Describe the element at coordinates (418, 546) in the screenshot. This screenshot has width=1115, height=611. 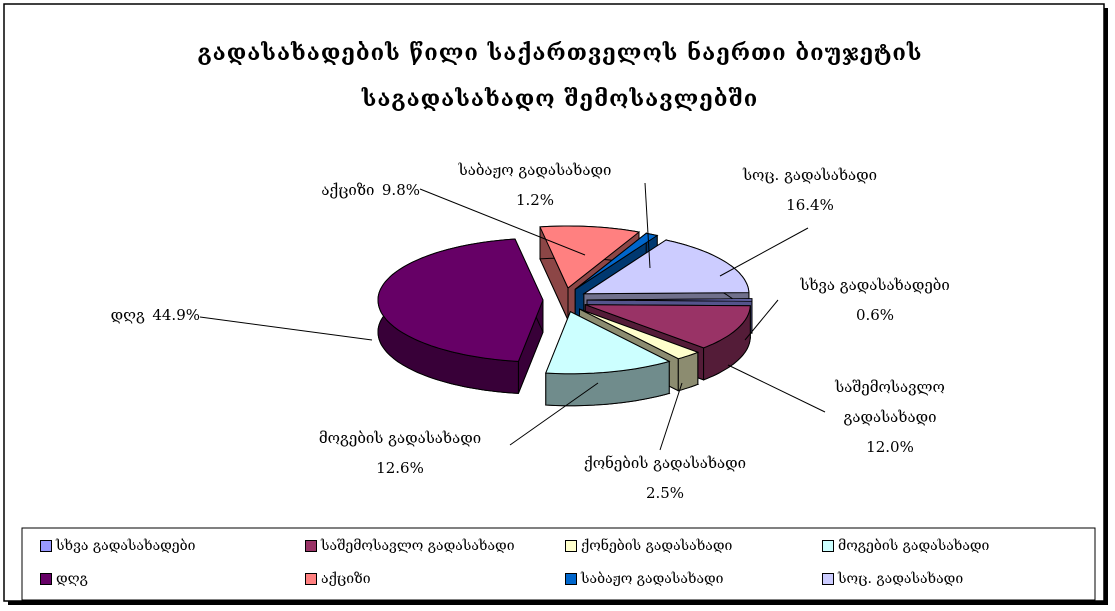
I see `legend-label: საშემოსავლო გადასახადი` at that location.